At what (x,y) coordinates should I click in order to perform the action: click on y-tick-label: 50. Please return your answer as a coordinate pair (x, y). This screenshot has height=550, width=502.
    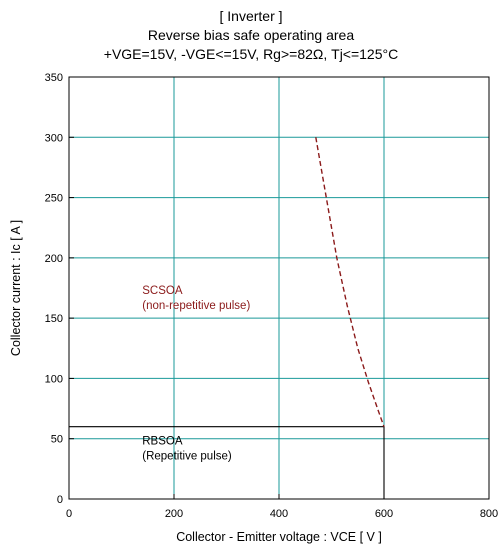
    Looking at the image, I should click on (57, 440).